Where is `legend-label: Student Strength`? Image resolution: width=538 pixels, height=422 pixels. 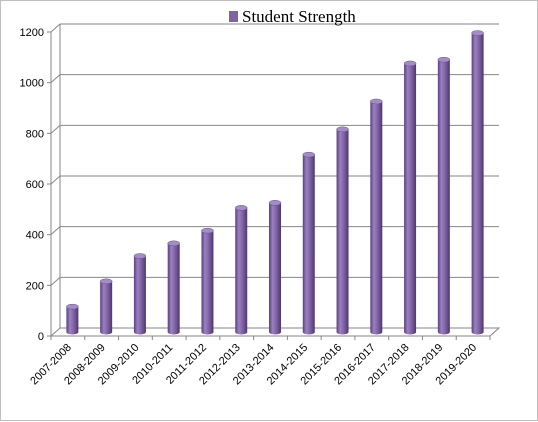
legend-label: Student Strength is located at coordinates (299, 16).